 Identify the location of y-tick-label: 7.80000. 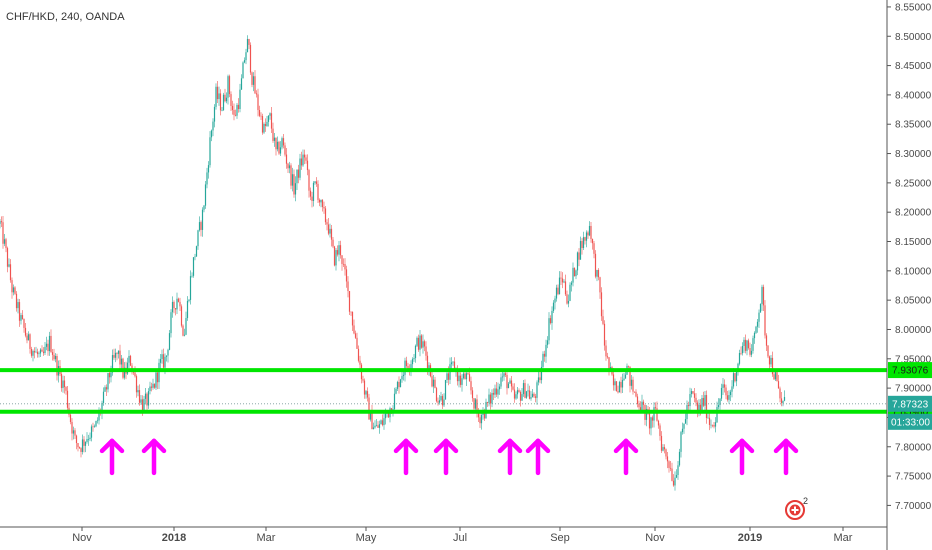
(913, 447).